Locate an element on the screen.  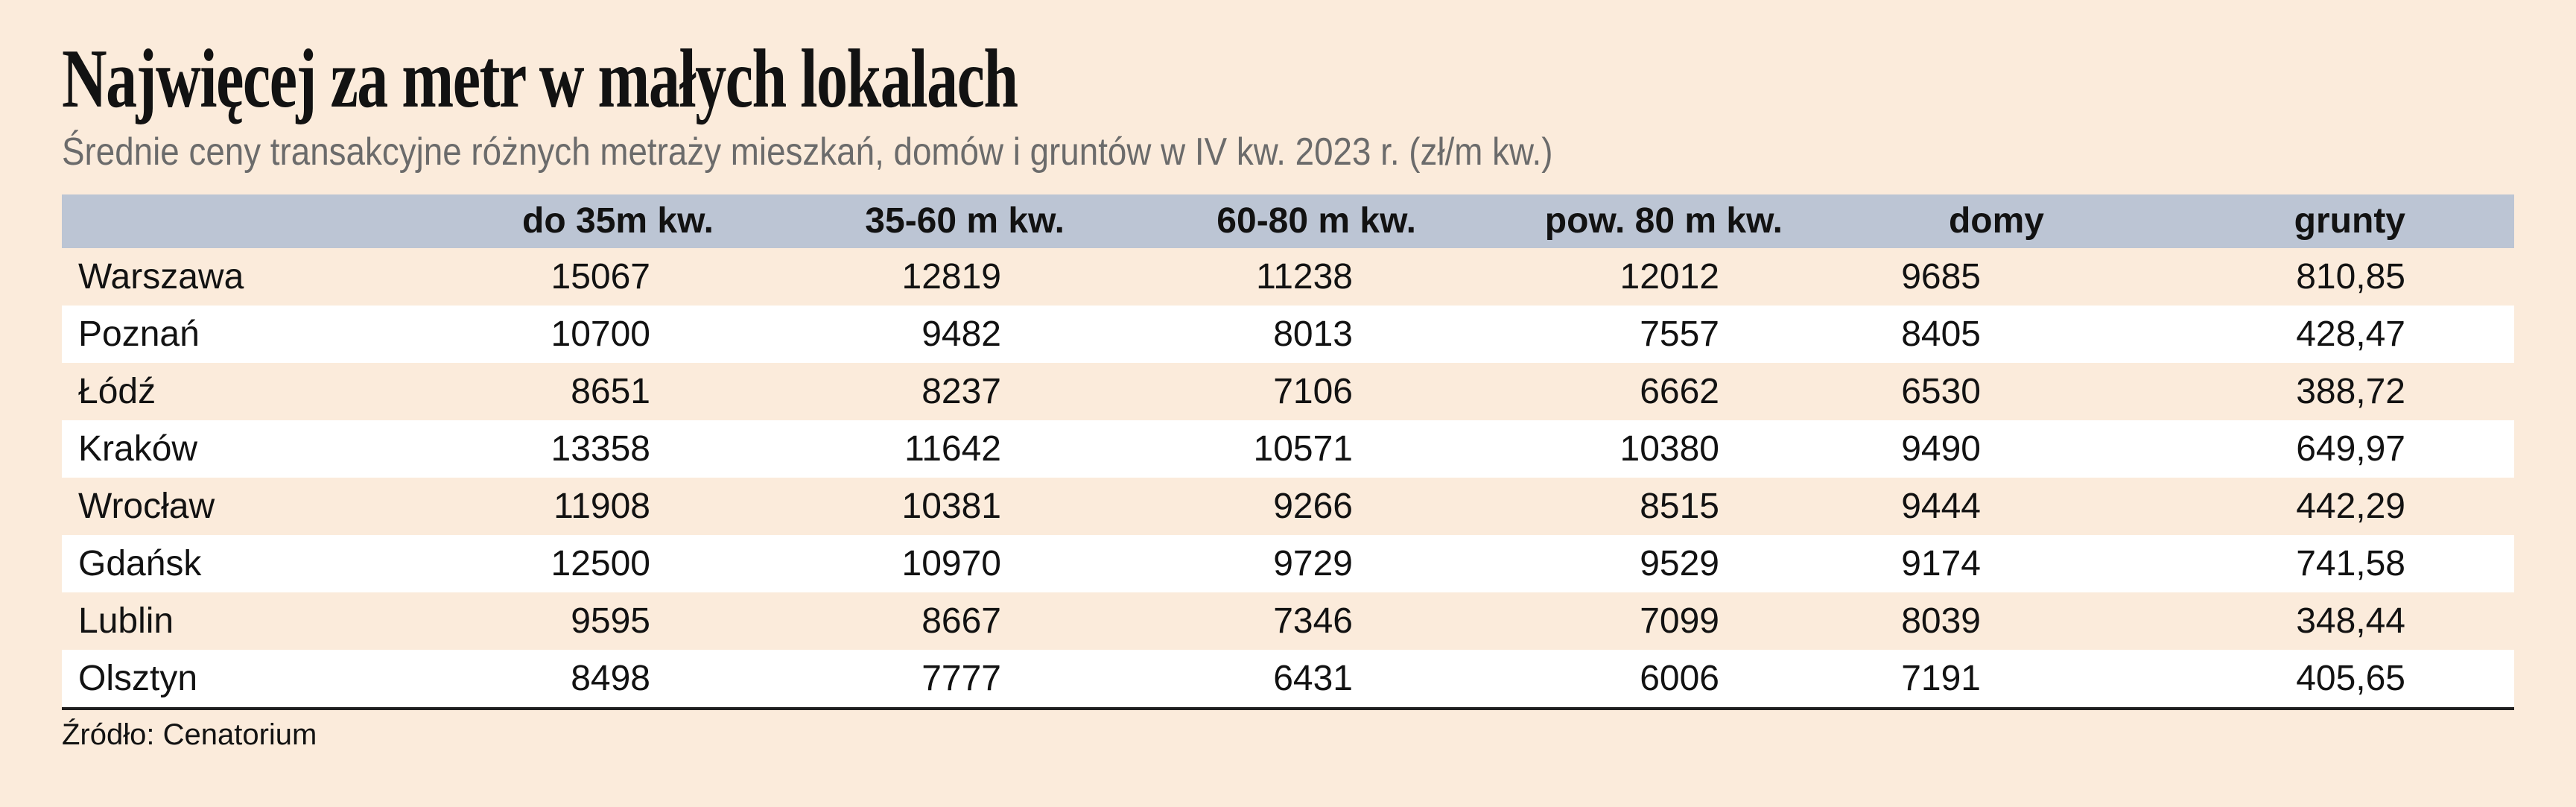
table-row: Poznań 10700 9482 8013 7557 8405 428,47 is located at coordinates (1288, 334).